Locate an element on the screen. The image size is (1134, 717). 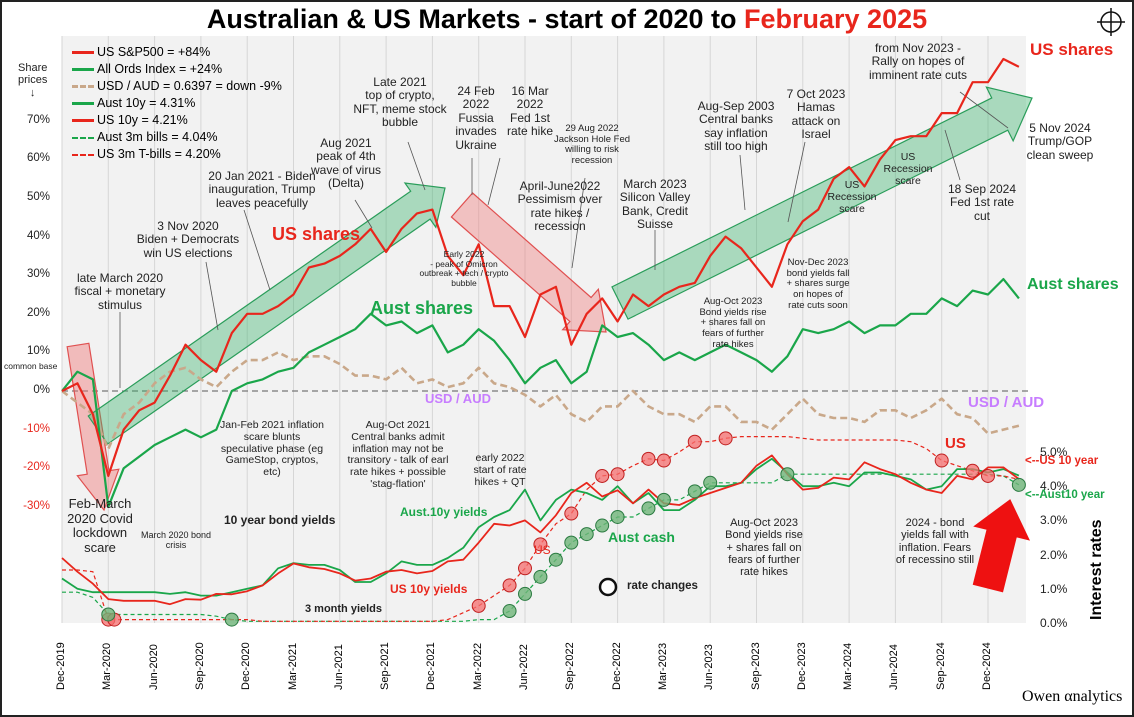
legend-item: US S&P500 = +84% is located at coordinates (177, 52).